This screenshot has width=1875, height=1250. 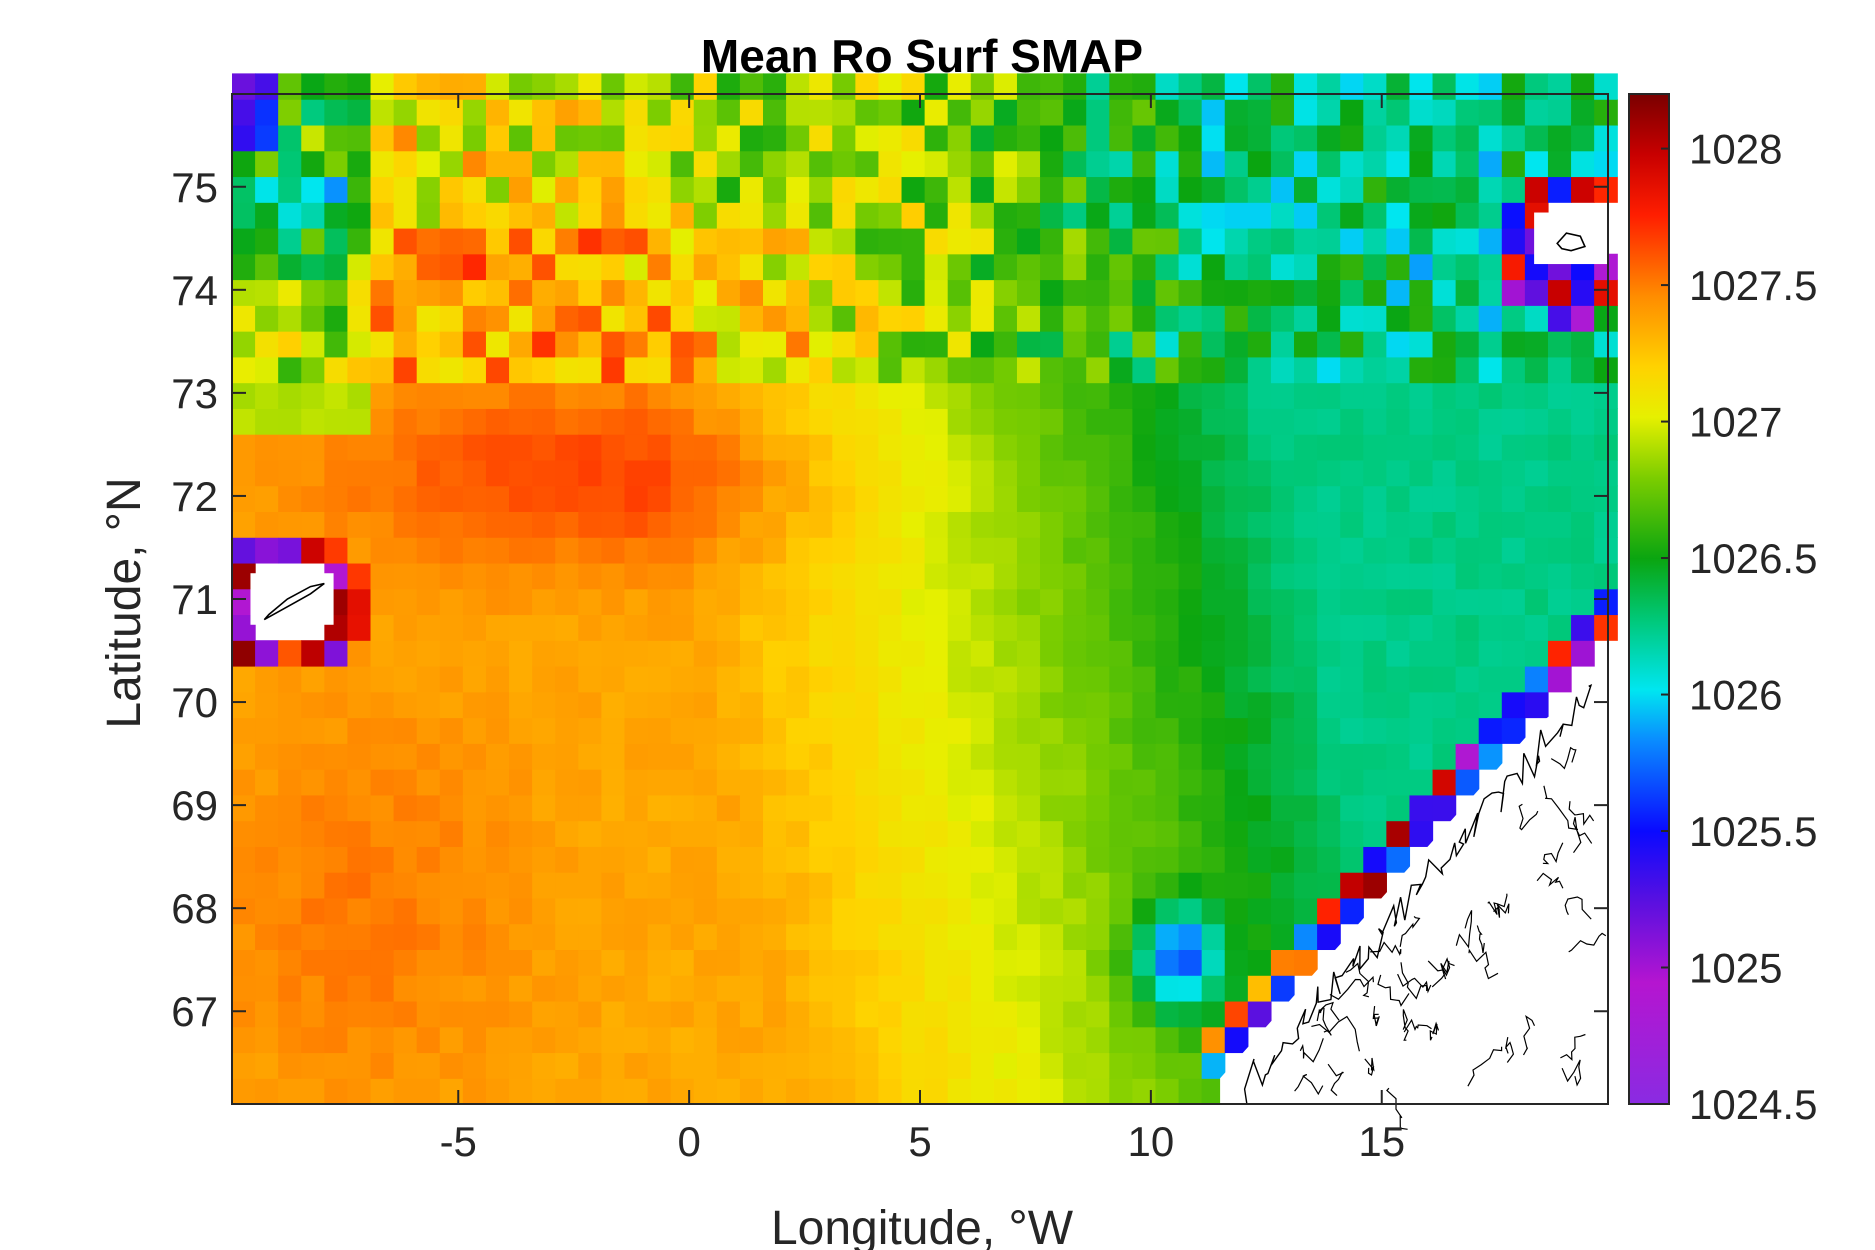 I want to click on jan-mayen-coastline, so click(x=294, y=601).